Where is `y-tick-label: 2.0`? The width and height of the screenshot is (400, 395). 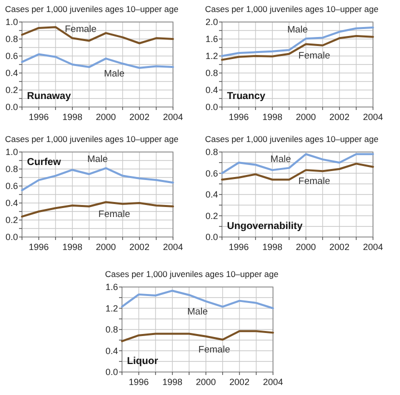
y-tick-label: 2.0 is located at coordinates (211, 22).